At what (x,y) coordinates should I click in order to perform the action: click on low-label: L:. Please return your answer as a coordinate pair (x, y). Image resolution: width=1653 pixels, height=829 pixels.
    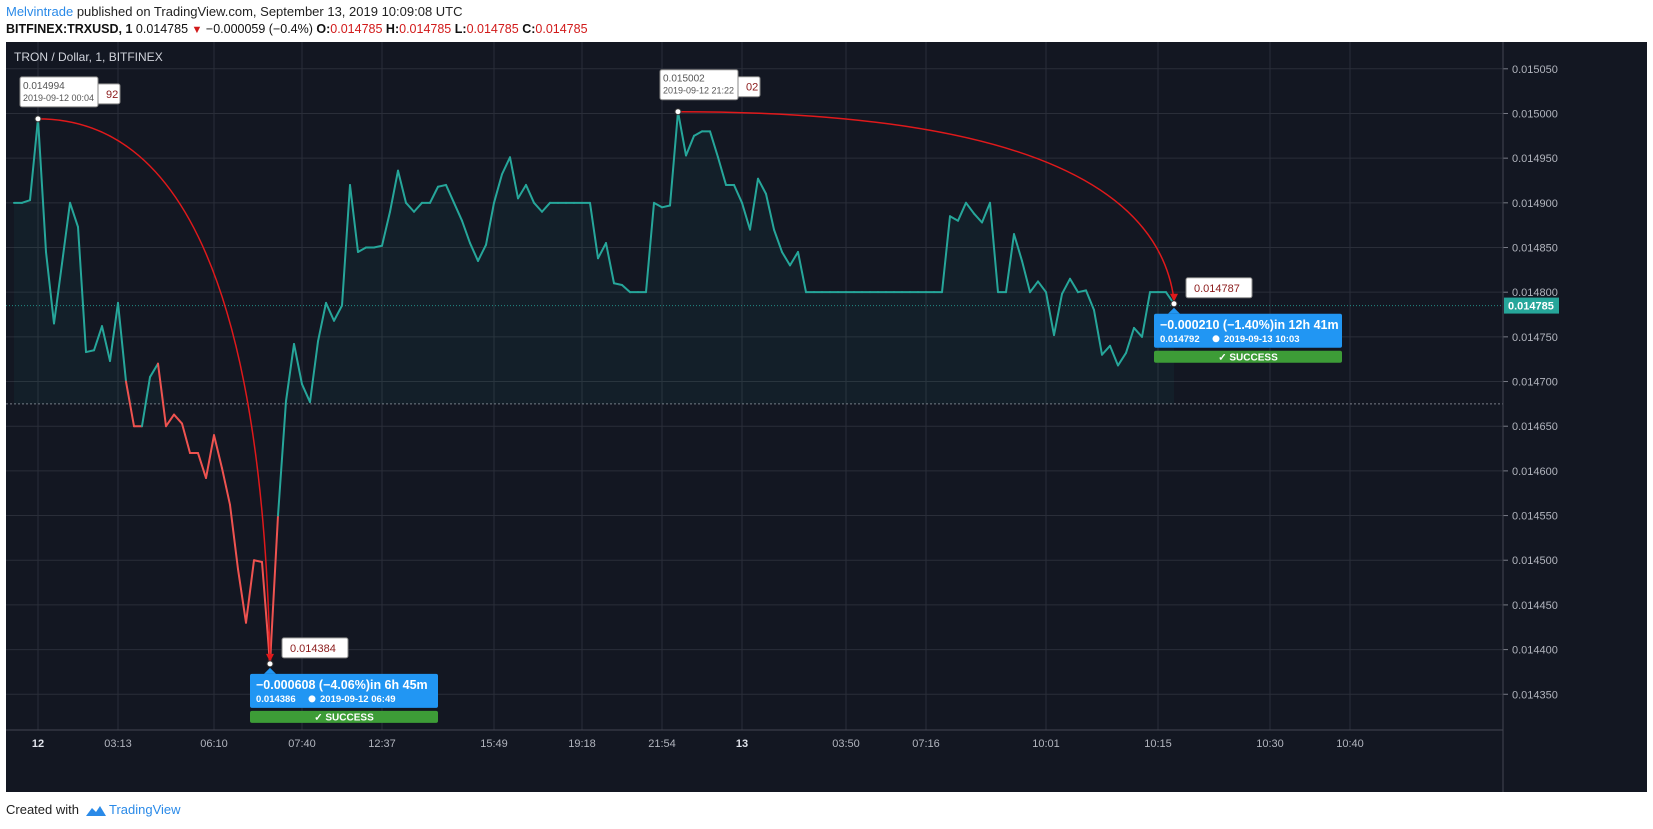
    Looking at the image, I should click on (460, 29).